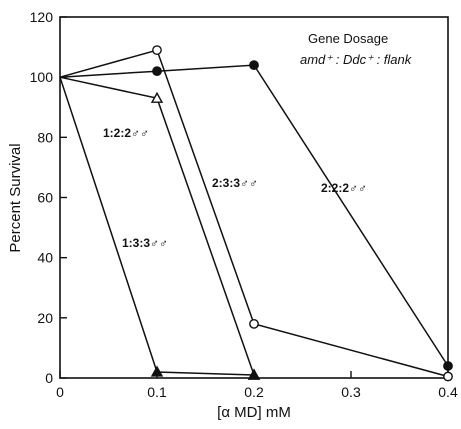 The image size is (461, 429). Describe the element at coordinates (344, 188) in the screenshot. I see `series-label-2-2-2: 2:2:2♂♂` at that location.